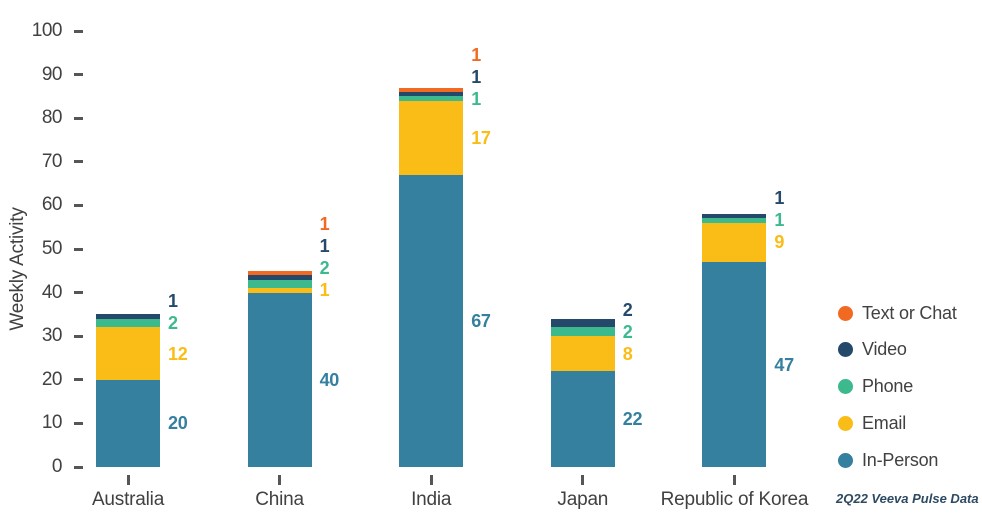 This screenshot has width=982, height=531. I want to click on legend-item: Email, so click(872, 422).